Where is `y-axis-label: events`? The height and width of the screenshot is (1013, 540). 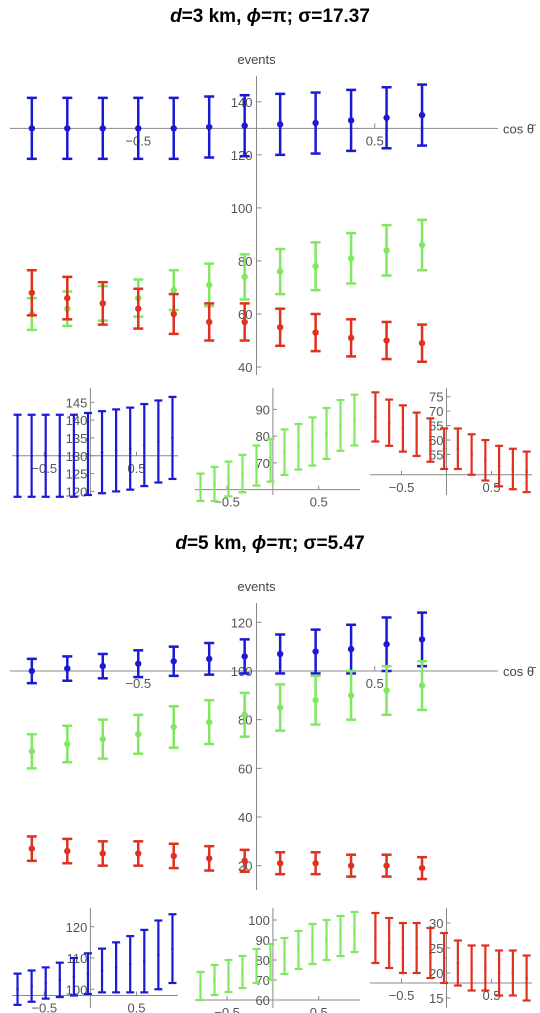
y-axis-label: events is located at coordinates (256, 586).